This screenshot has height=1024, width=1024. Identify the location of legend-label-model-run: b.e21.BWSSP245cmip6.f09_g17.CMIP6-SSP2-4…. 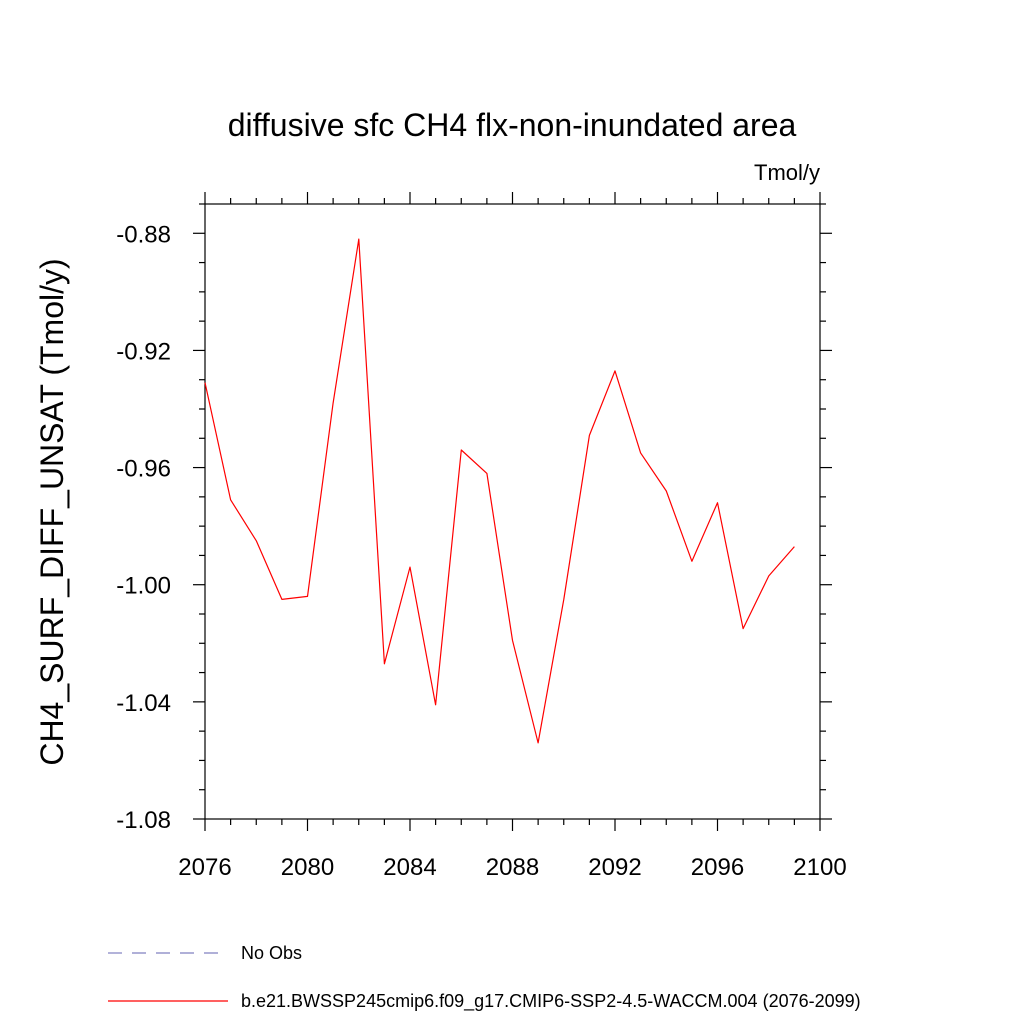
(551, 1001).